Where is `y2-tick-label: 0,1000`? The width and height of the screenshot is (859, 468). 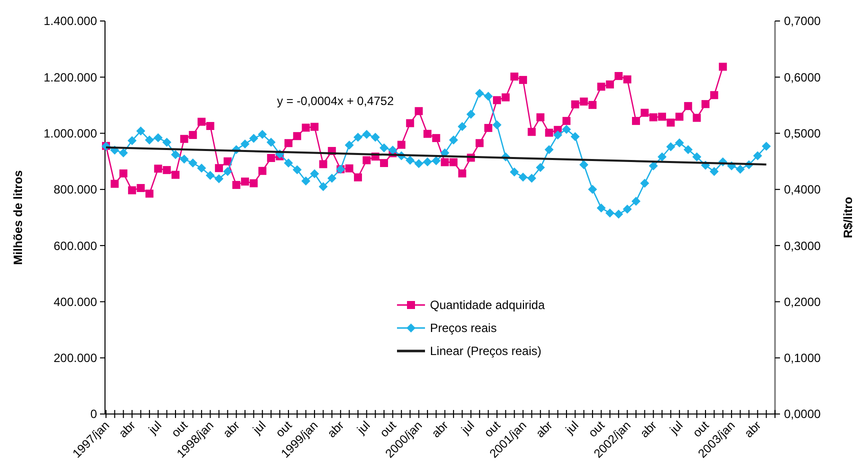 y2-tick-label: 0,1000 is located at coordinates (803, 358).